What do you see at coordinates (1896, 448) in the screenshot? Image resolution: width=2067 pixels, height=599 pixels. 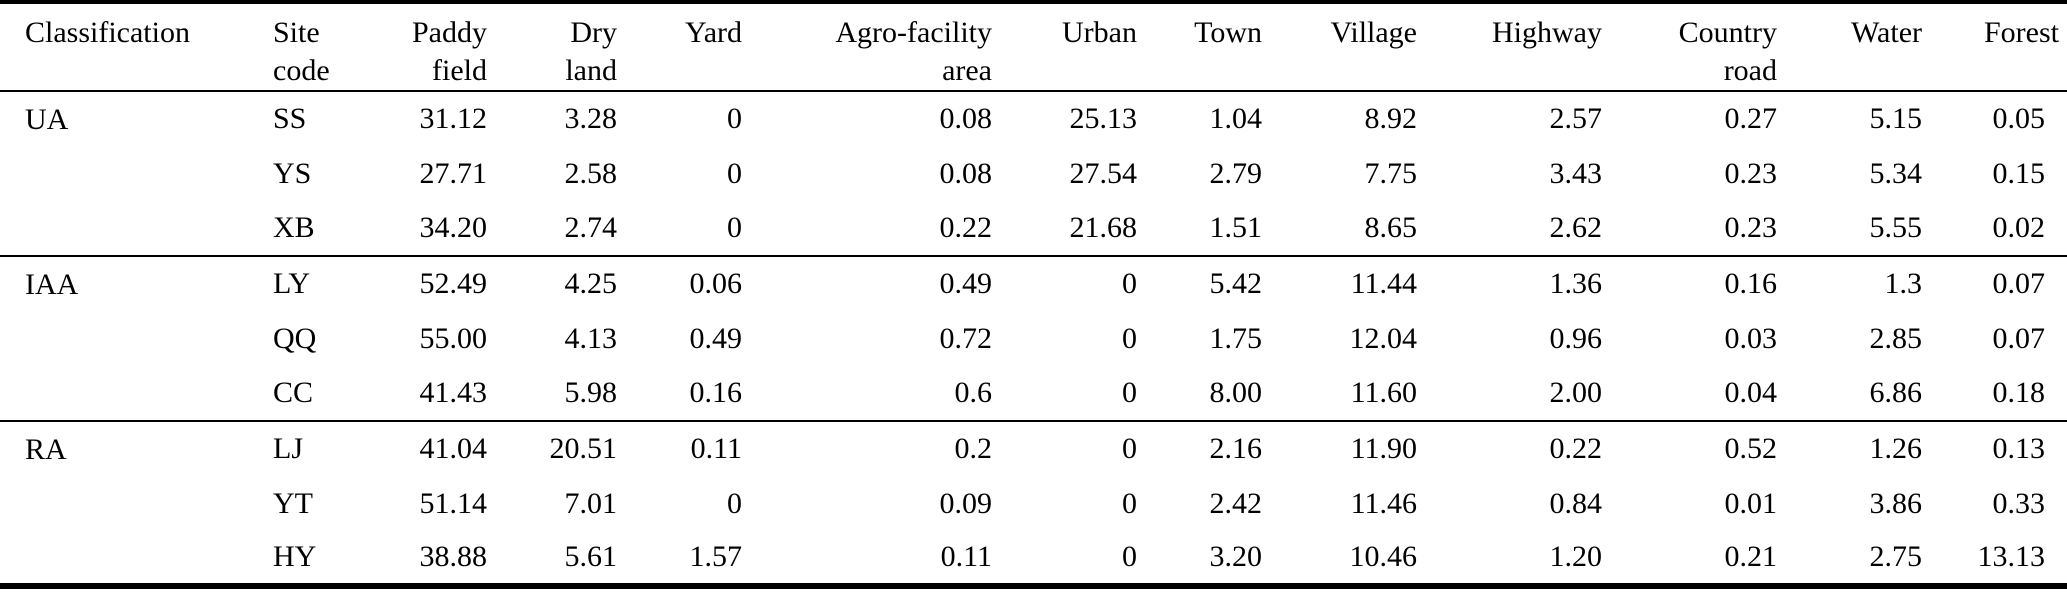 I see `value-cell: 1.26` at bounding box center [1896, 448].